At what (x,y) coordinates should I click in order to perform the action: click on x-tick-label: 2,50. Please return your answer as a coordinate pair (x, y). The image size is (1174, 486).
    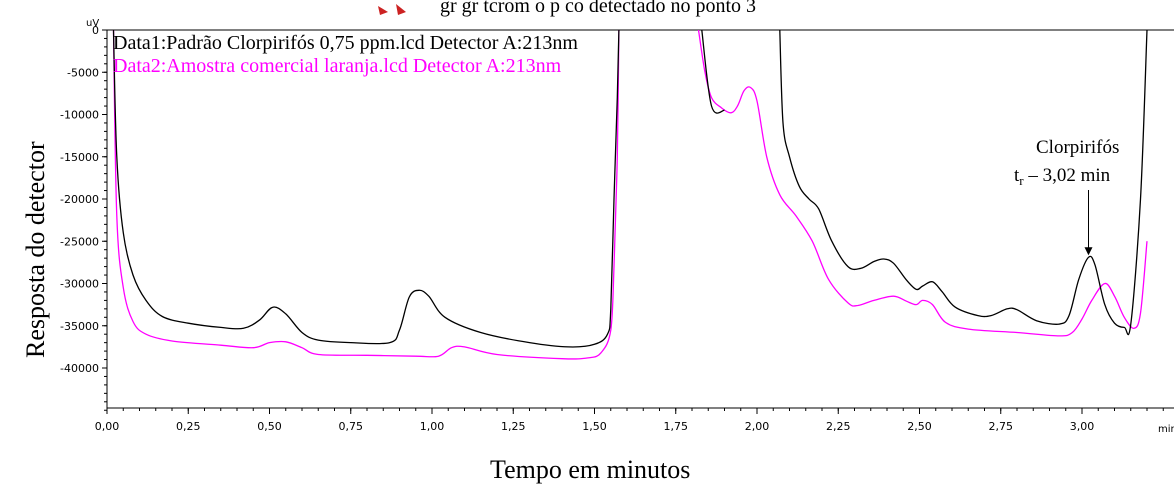
    Looking at the image, I should click on (919, 426).